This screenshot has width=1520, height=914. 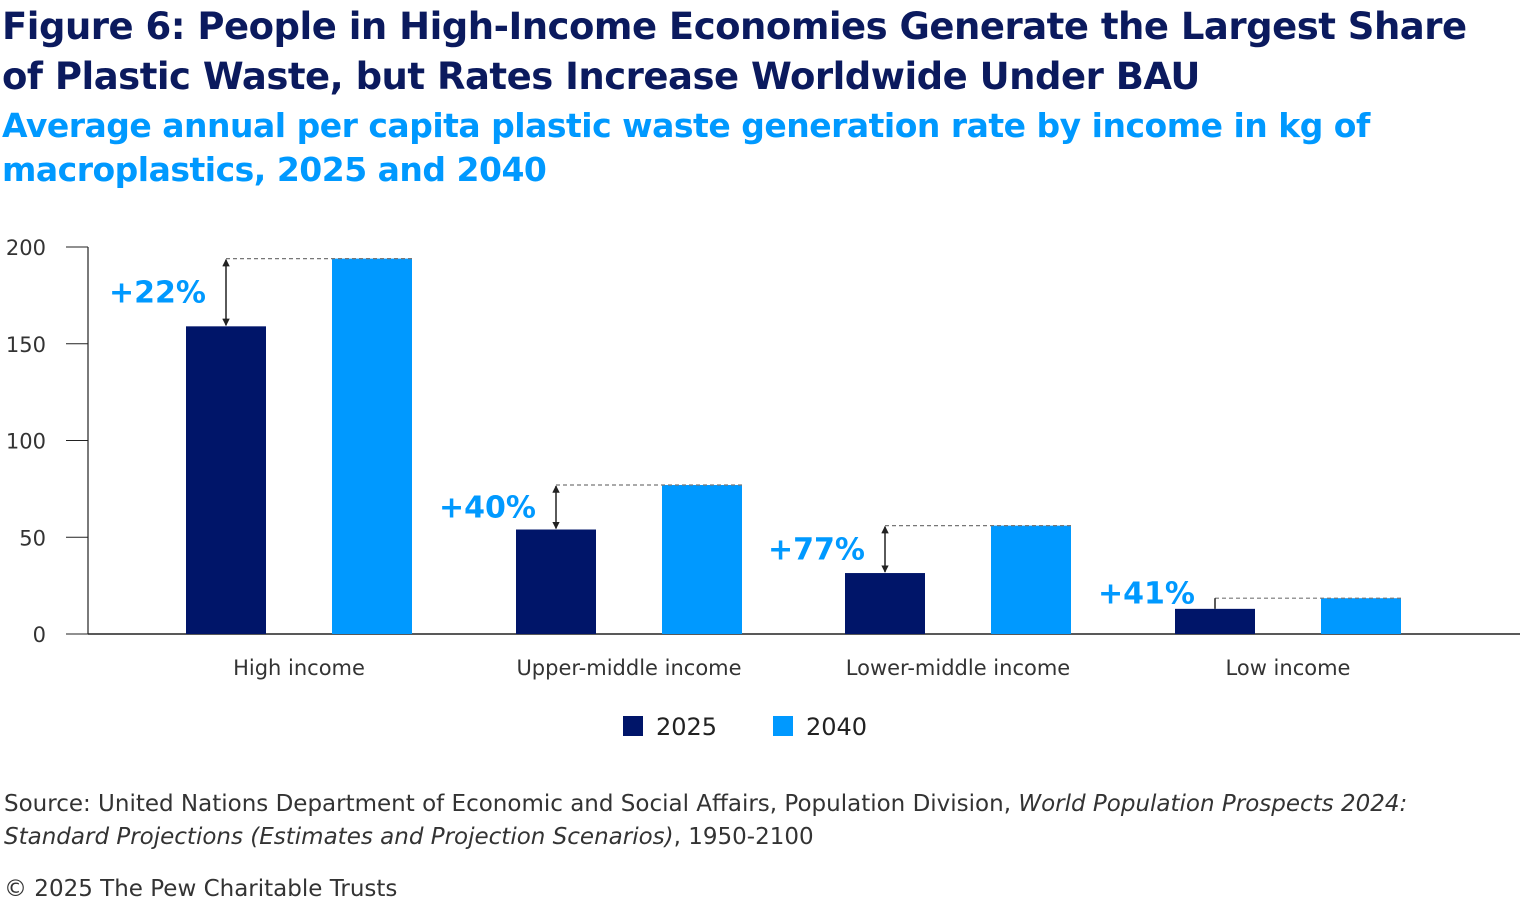 What do you see at coordinates (816, 549) in the screenshot?
I see `change-label: +77%` at bounding box center [816, 549].